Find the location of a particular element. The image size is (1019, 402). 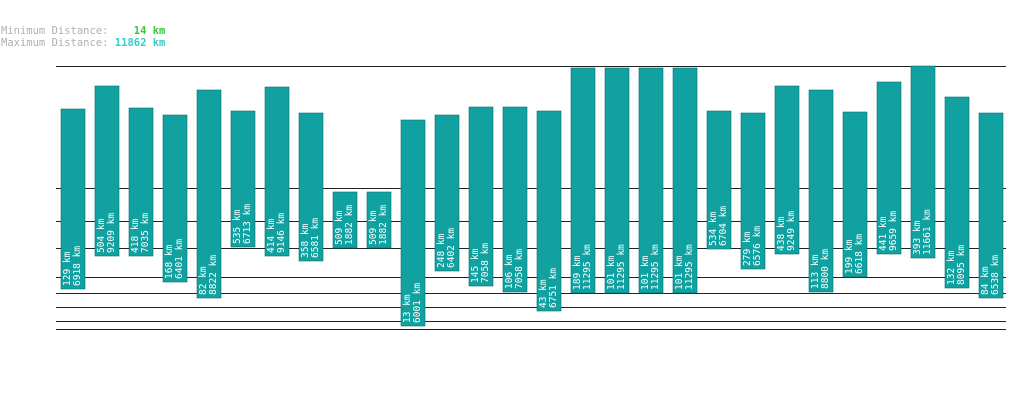

max-distance-value: 11862 km is located at coordinates (140, 43).